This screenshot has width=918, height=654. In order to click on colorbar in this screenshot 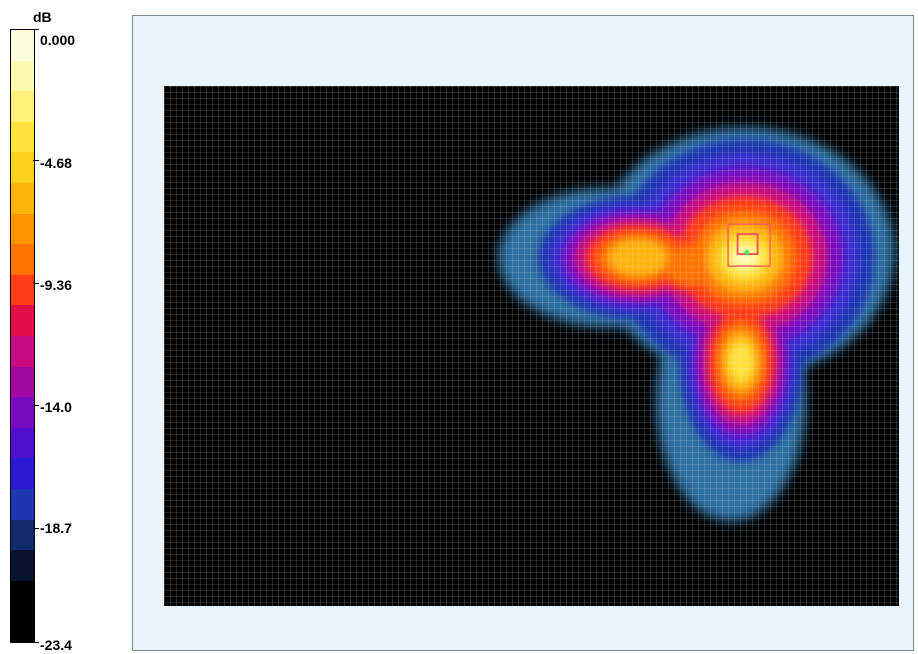, I will do `click(22, 336)`.